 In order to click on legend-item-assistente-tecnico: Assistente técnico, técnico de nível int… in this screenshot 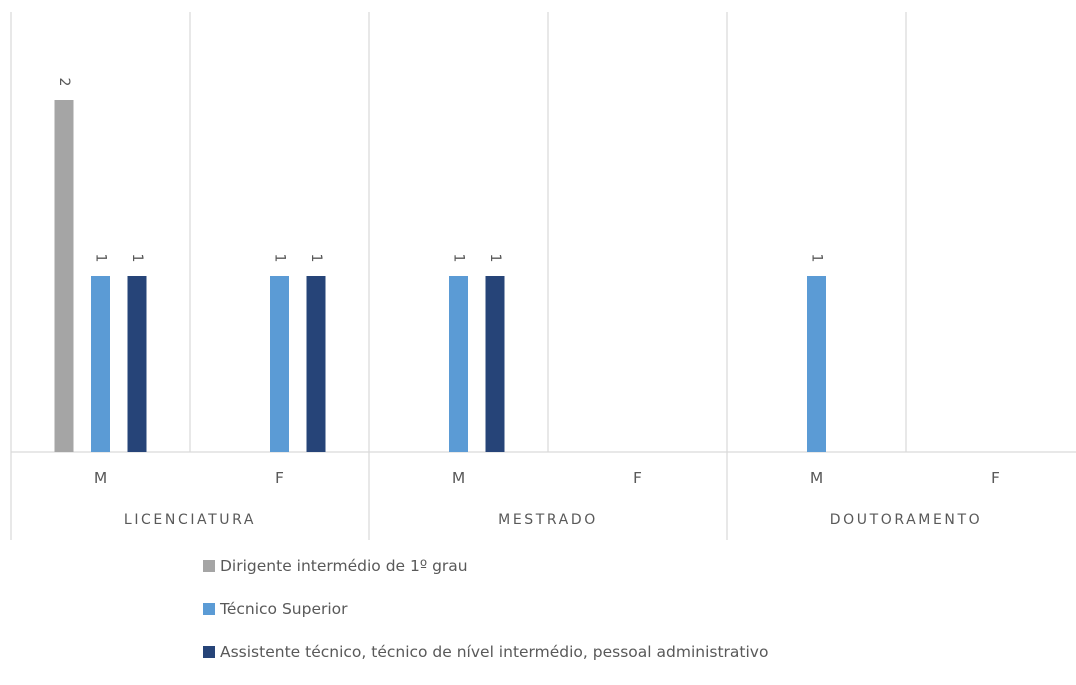, I will do `click(485, 652)`.